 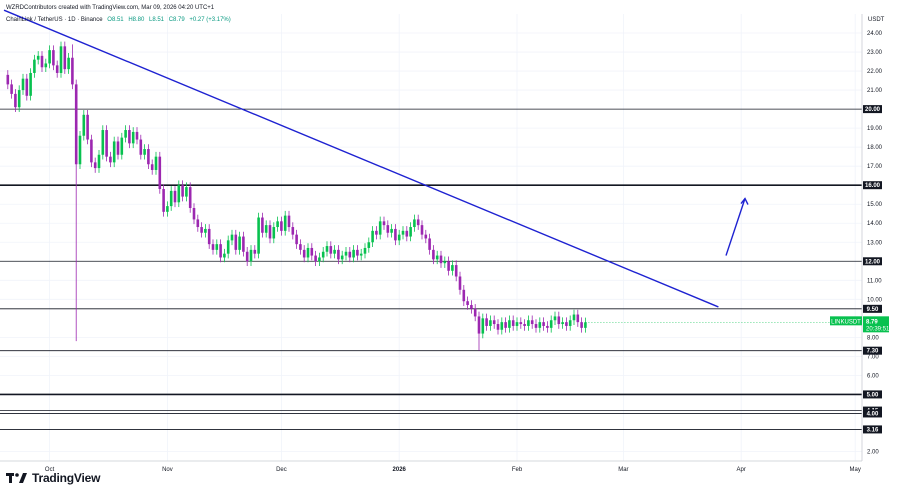 What do you see at coordinates (400, 470) in the screenshot?
I see `time-tick-label: 2026` at bounding box center [400, 470].